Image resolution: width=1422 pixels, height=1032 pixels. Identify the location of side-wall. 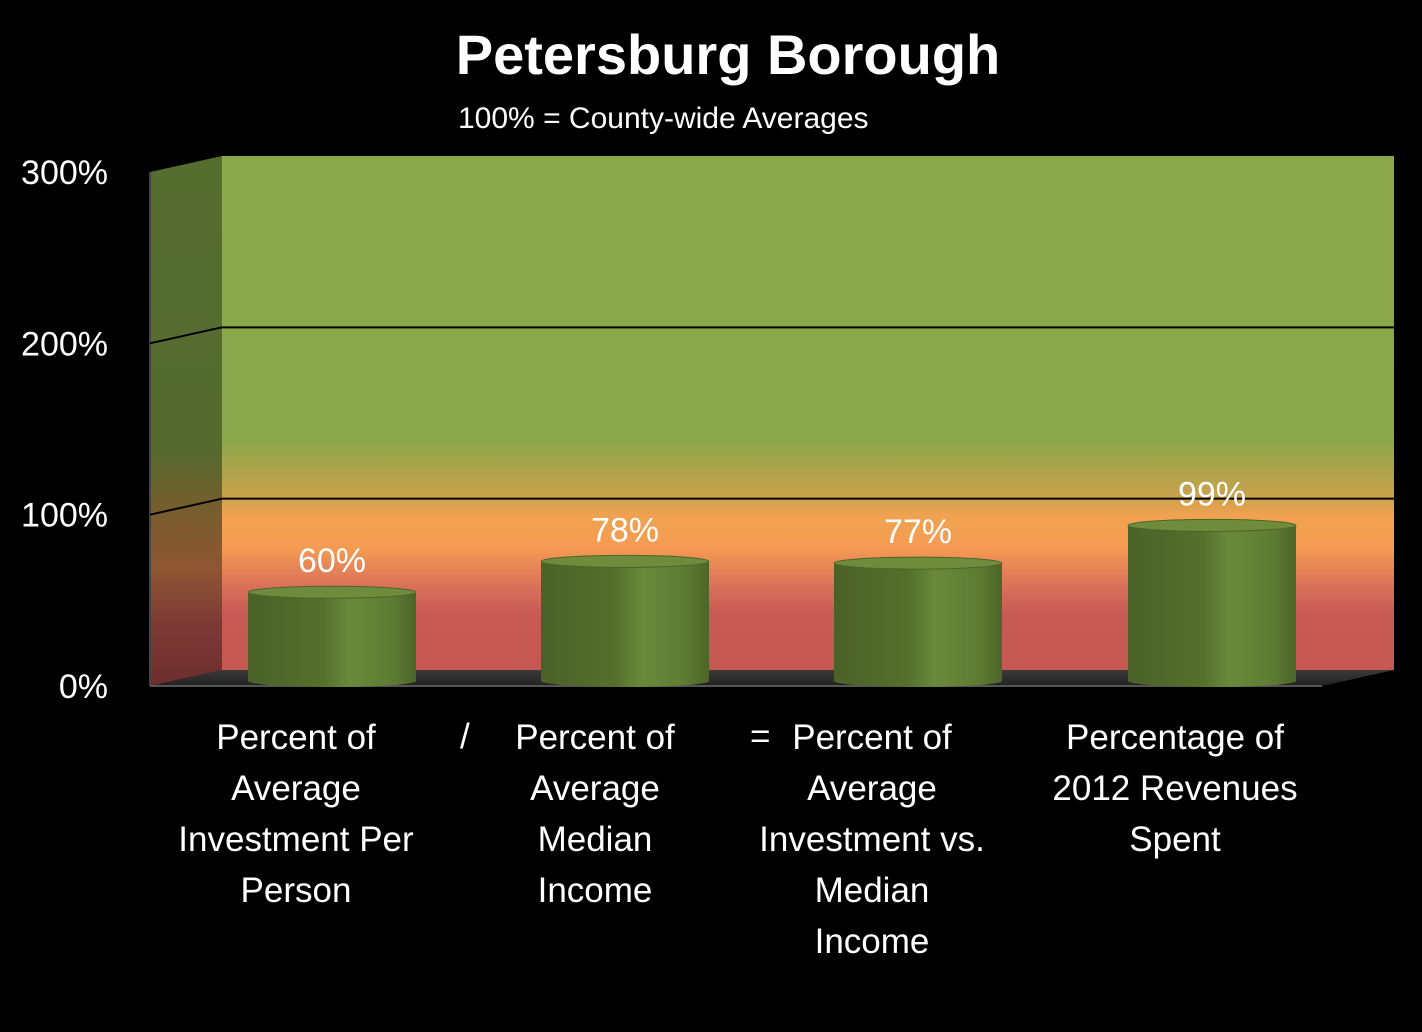
(186, 421).